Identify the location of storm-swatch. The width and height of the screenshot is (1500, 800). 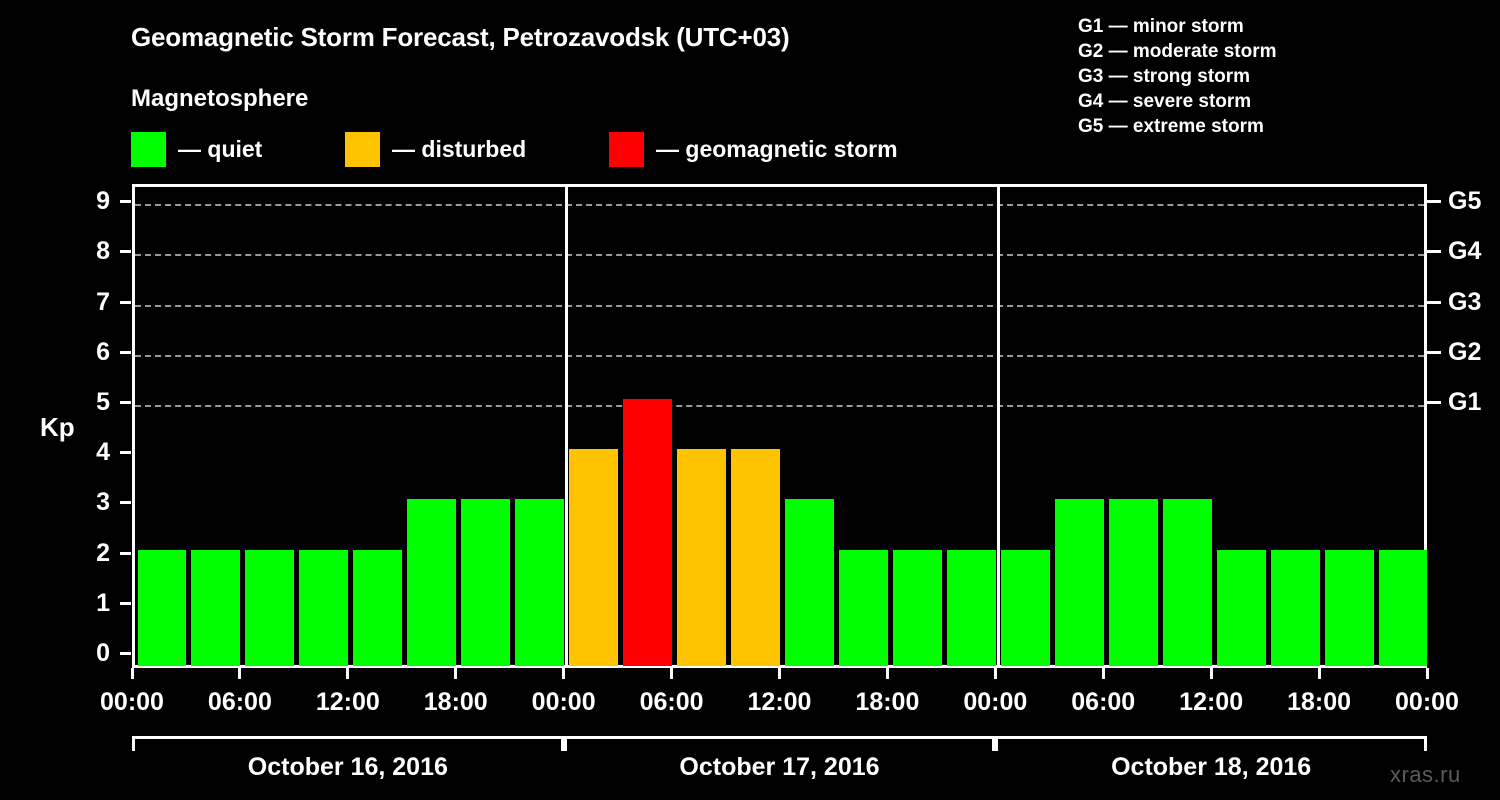
(626, 149).